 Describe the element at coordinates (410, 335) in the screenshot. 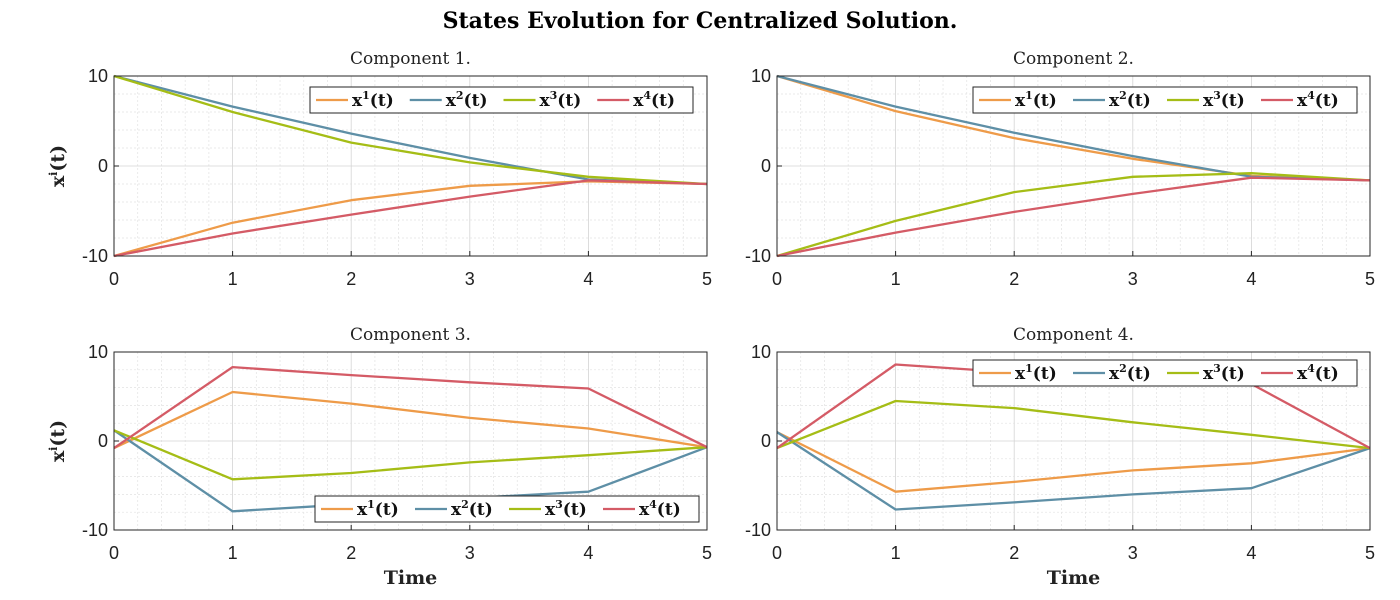

I see `subplot-title: Component 3.` at that location.